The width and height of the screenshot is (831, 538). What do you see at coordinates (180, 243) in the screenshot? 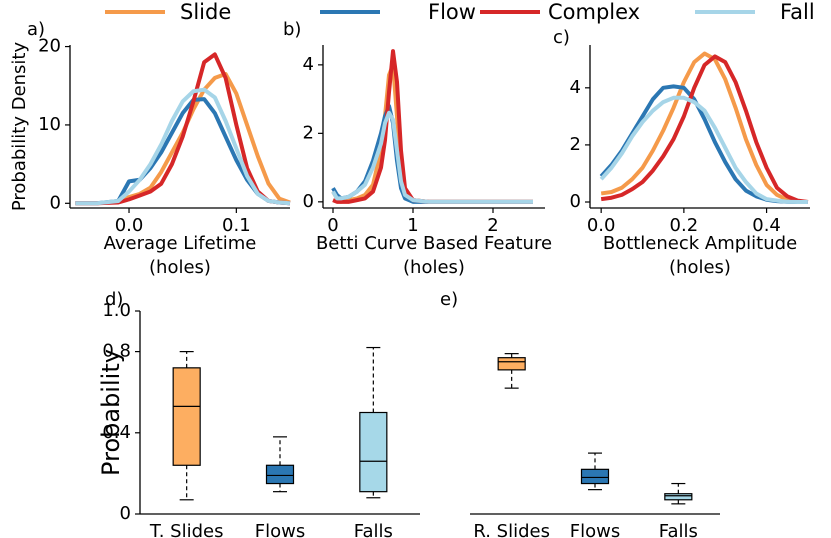
I see `x-axis-label: Average Lifetime` at bounding box center [180, 243].